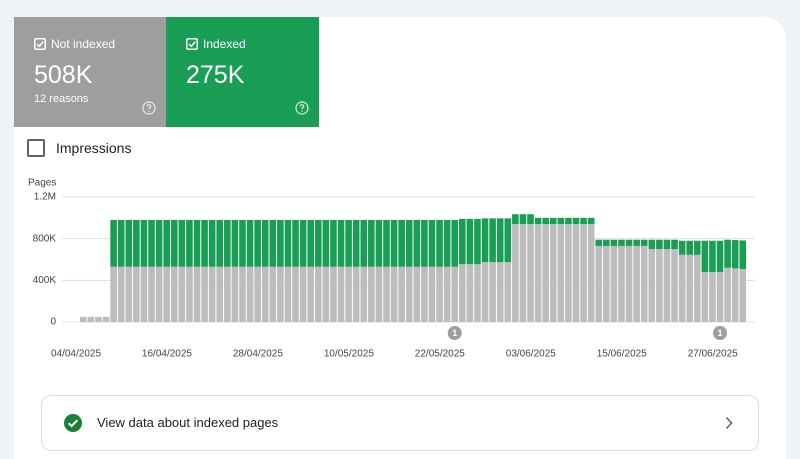  I want to click on indexed-card: Indexed 275K, so click(242, 72).